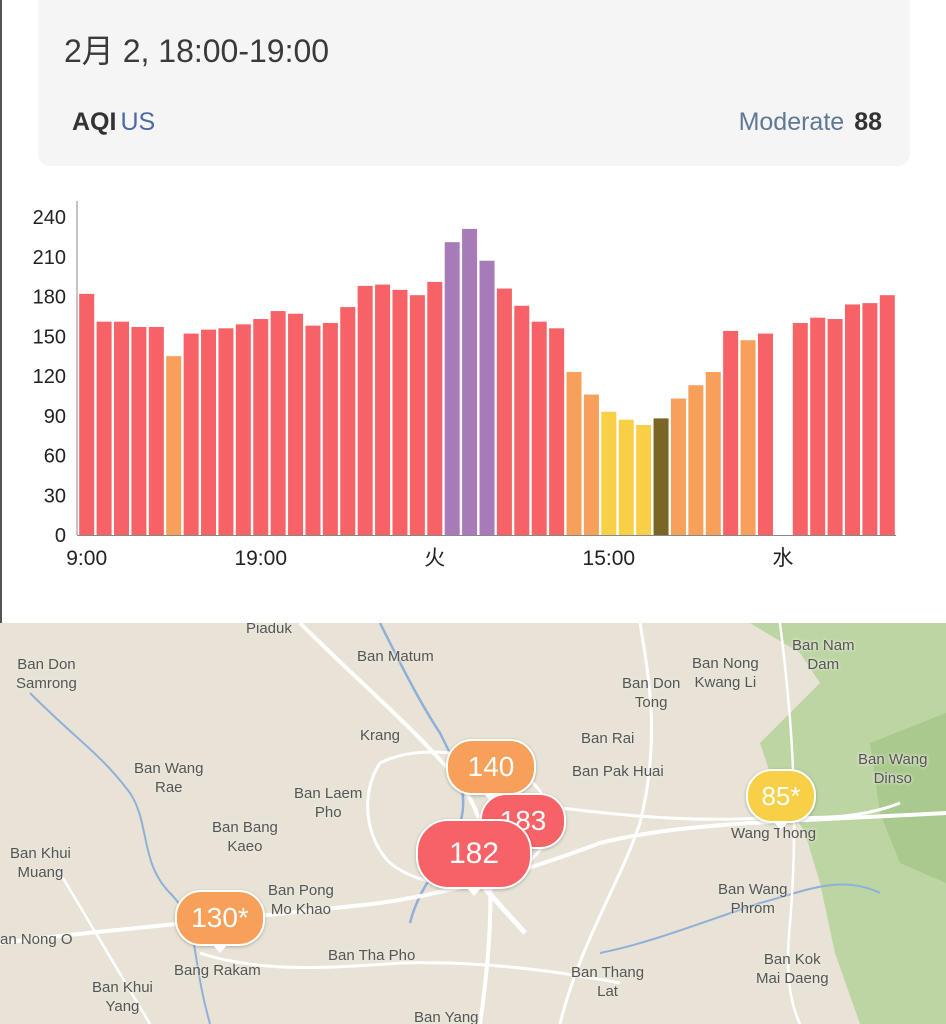  What do you see at coordinates (372, 955) in the screenshot?
I see `place-label: Ban Tha Pho` at bounding box center [372, 955].